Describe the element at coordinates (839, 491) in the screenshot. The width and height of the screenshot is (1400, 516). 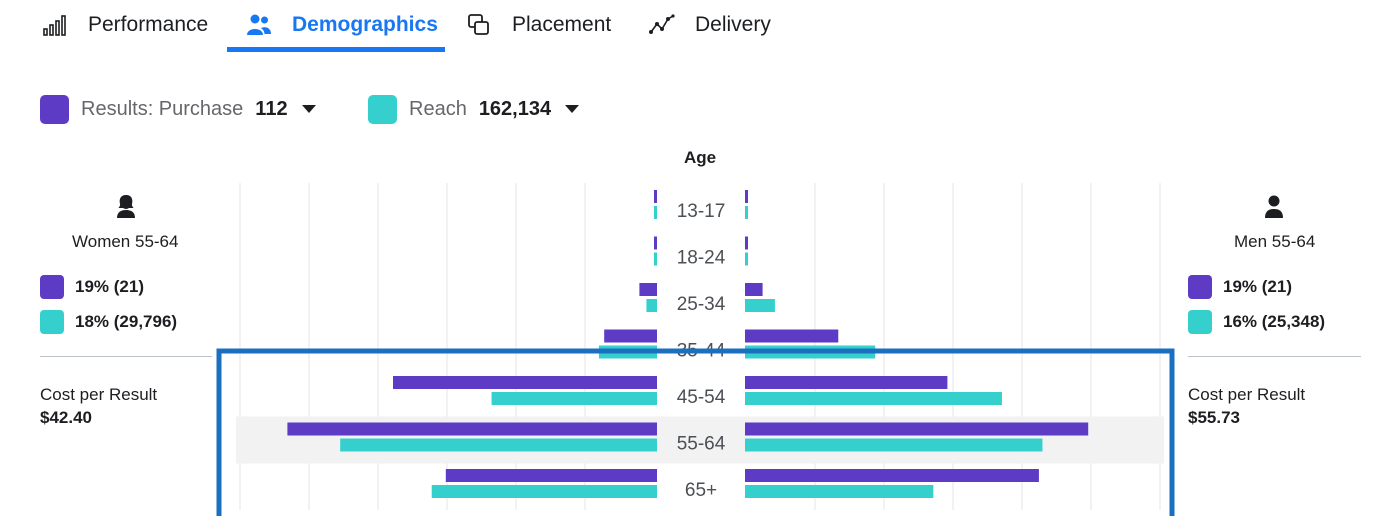
I see `bar-men-reach-65+` at that location.